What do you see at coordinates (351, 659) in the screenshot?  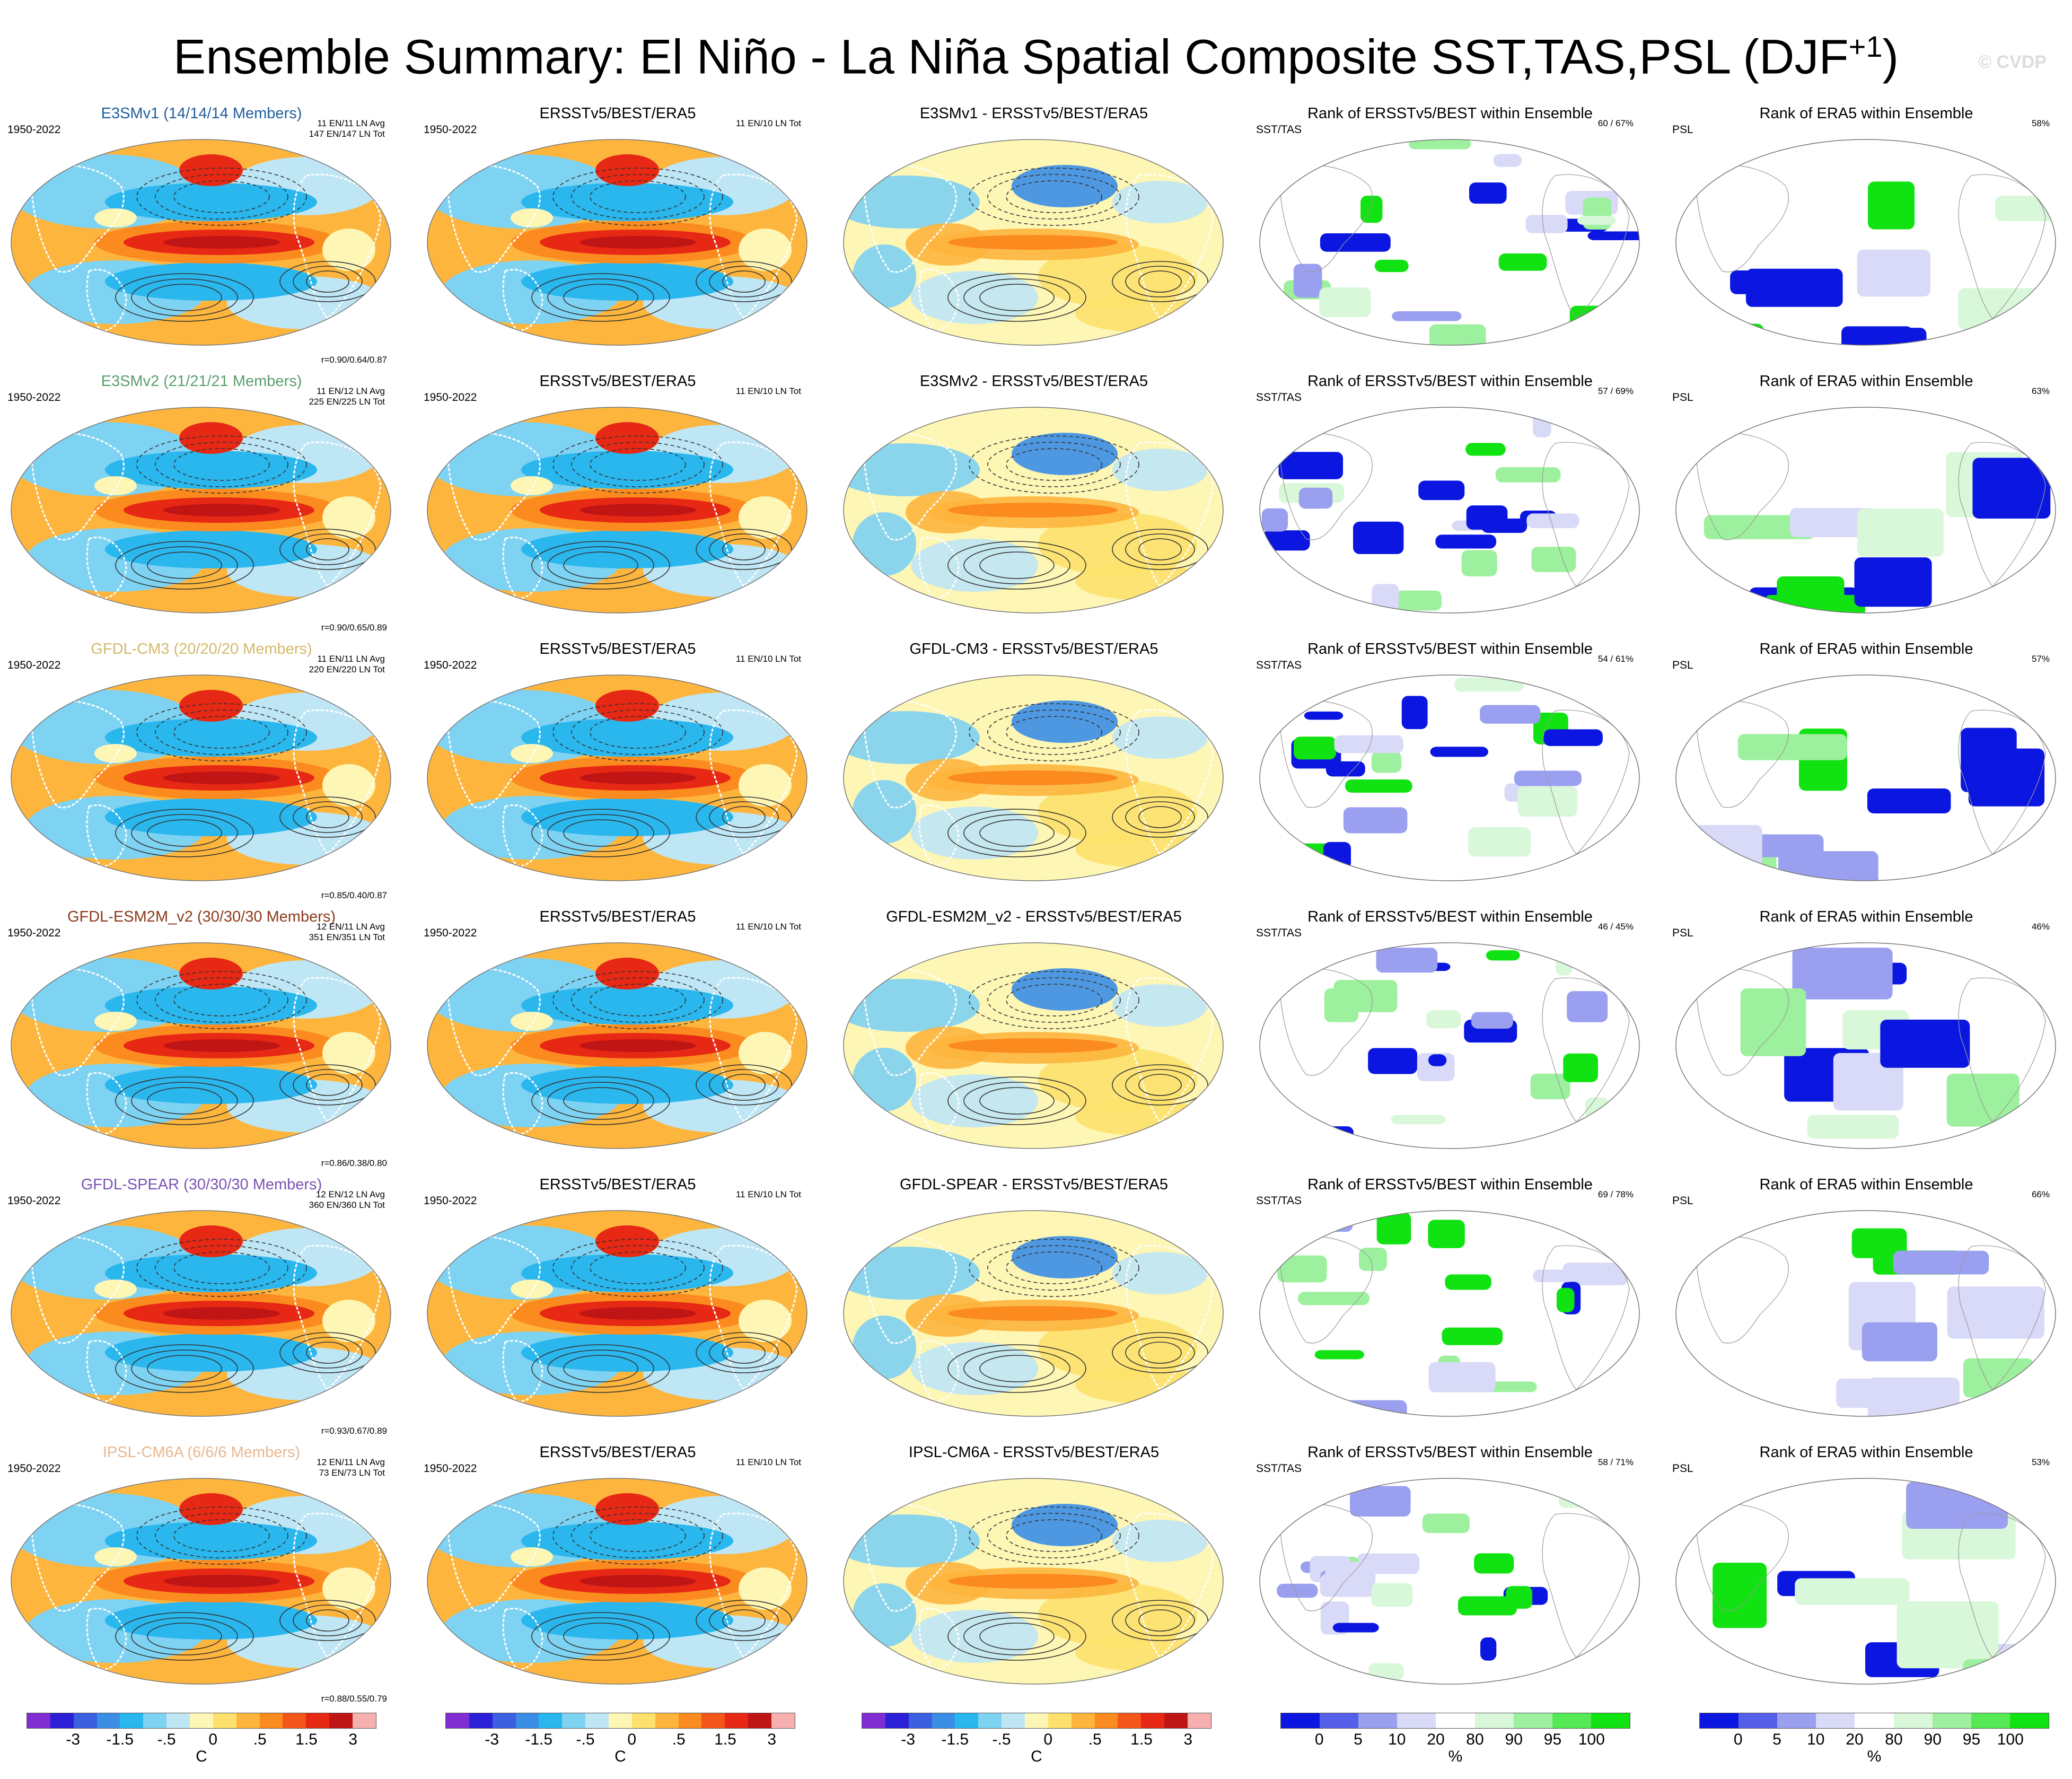 I see `avg-count: 11 EN/11 LN Avg` at bounding box center [351, 659].